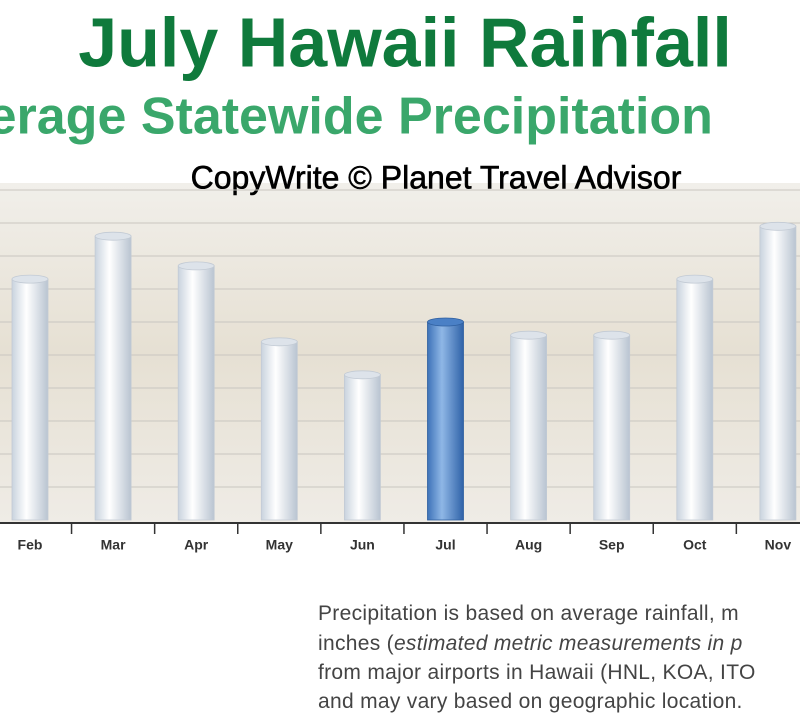 This screenshot has height=724, width=800. Describe the element at coordinates (356, 643) in the screenshot. I see `note-text: inches (` at that location.